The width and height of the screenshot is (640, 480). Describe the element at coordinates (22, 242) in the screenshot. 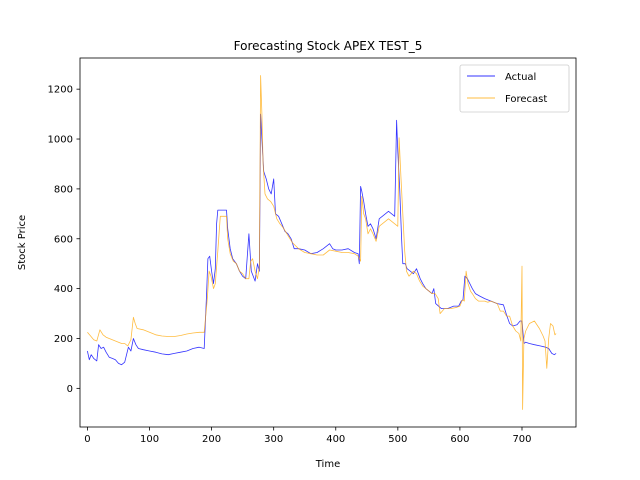

I see `y-axis-title: Stock Price` at that location.